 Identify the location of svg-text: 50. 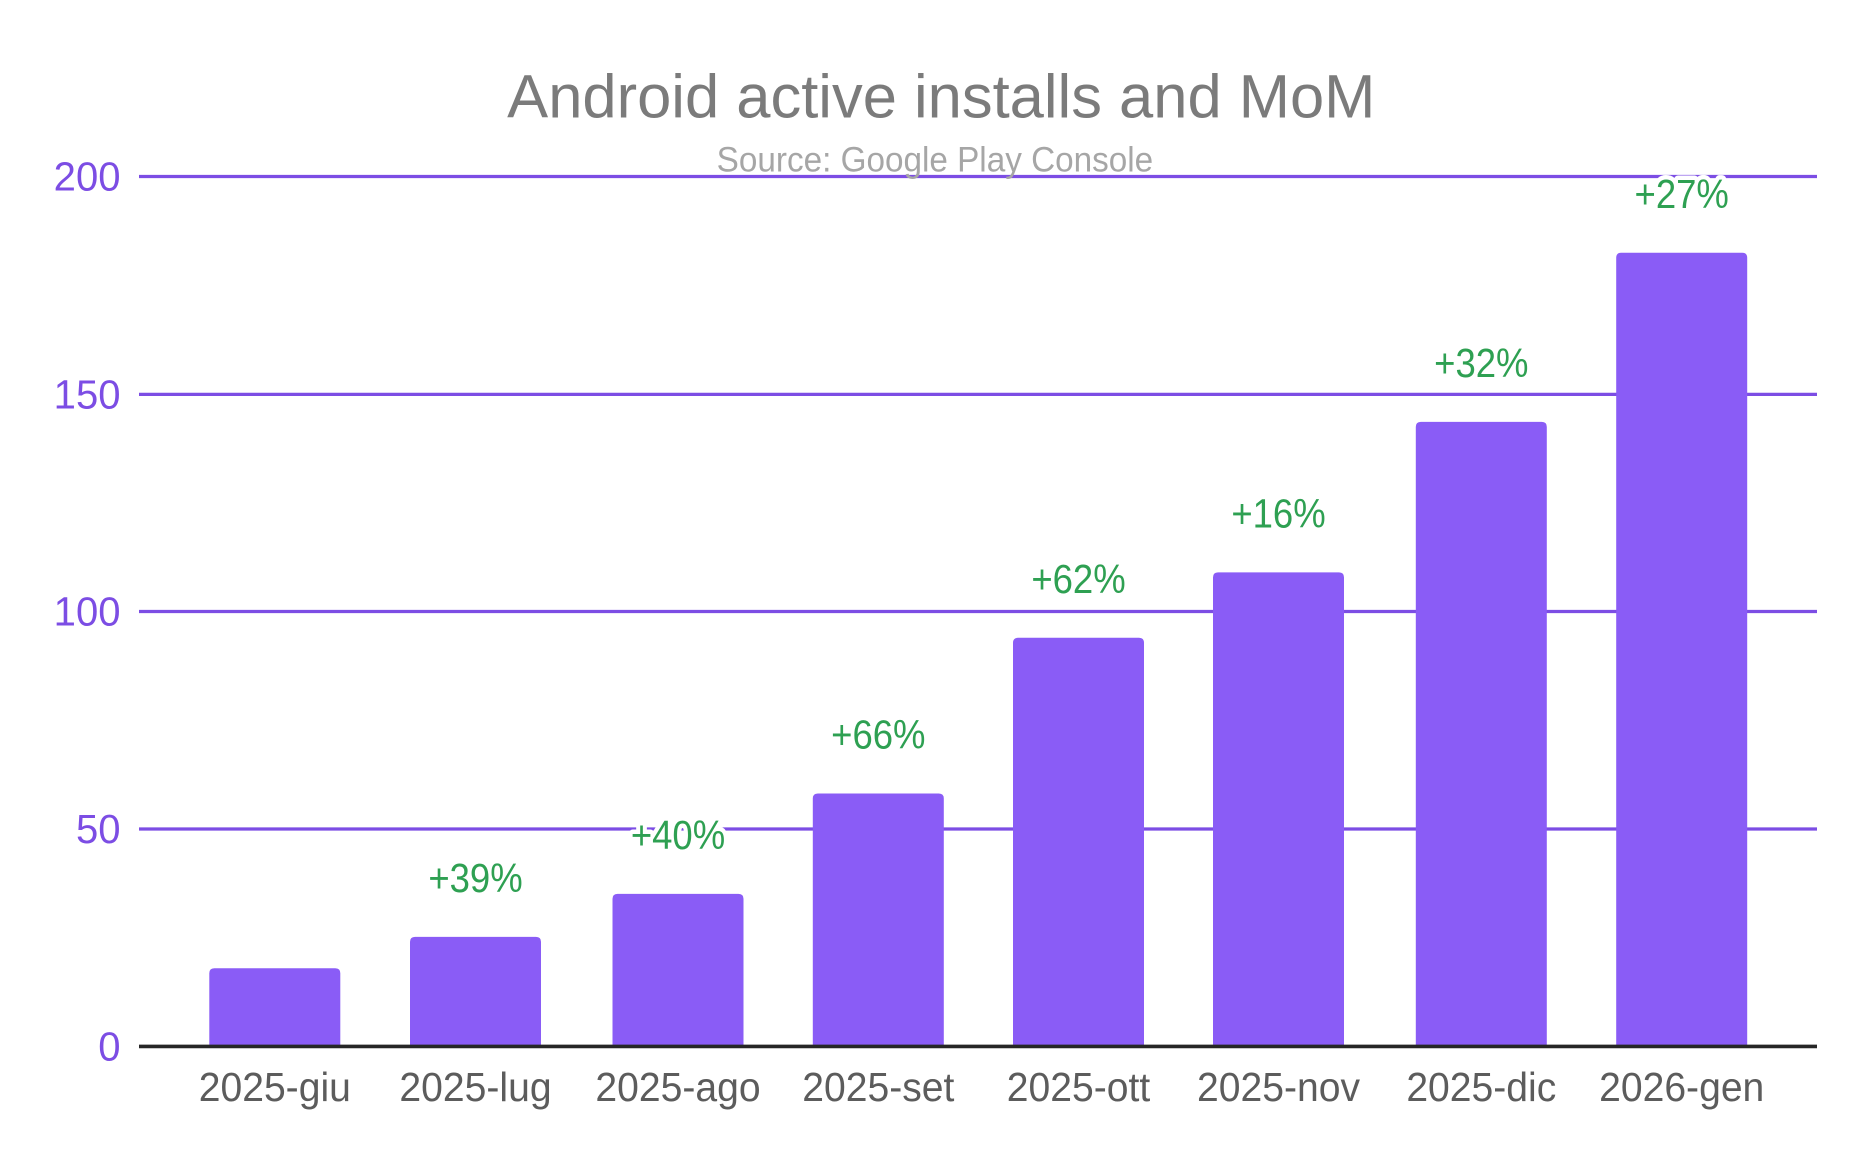
(98, 829).